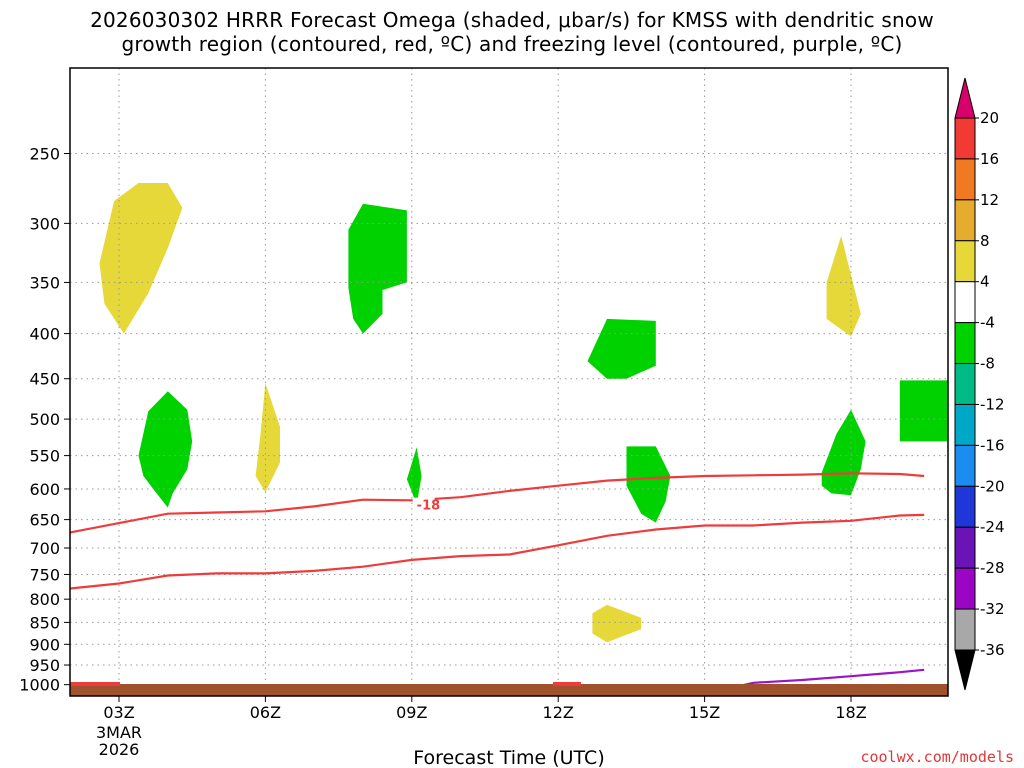 This screenshot has height=768, width=1024. What do you see at coordinates (44, 665) in the screenshot?
I see `y-tick-label-950: 950` at bounding box center [44, 665].